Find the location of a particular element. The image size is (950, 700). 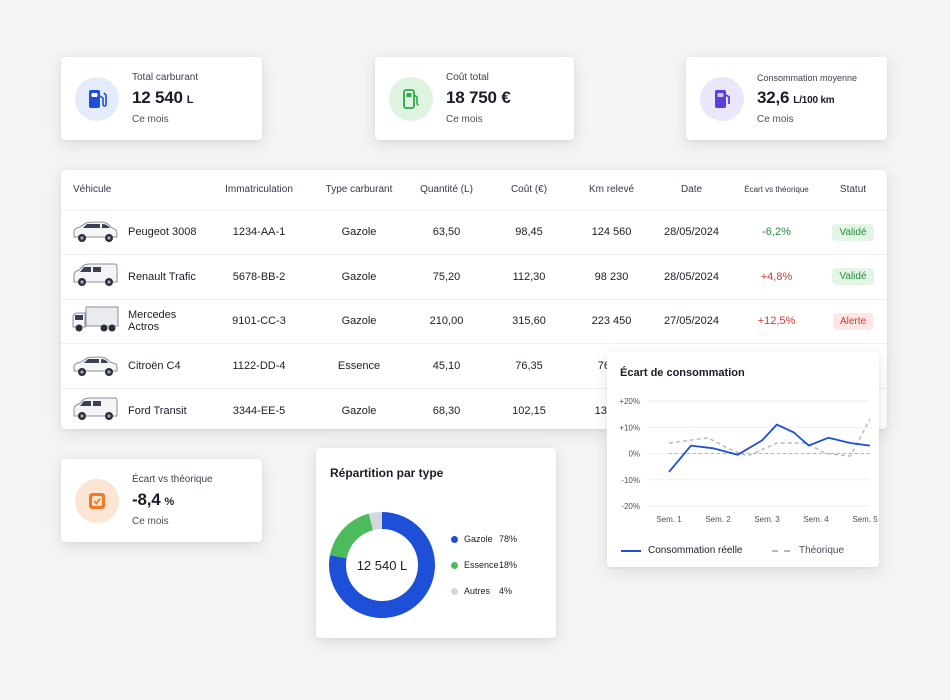

y-tick-label: +20% is located at coordinates (629, 401).